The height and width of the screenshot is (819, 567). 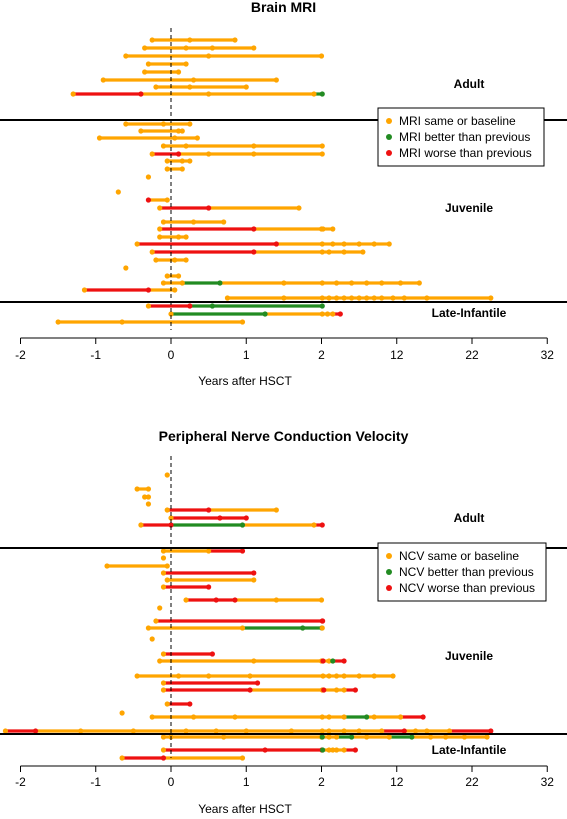 What do you see at coordinates (171, 782) in the screenshot?
I see `x-tick-label: 0` at bounding box center [171, 782].